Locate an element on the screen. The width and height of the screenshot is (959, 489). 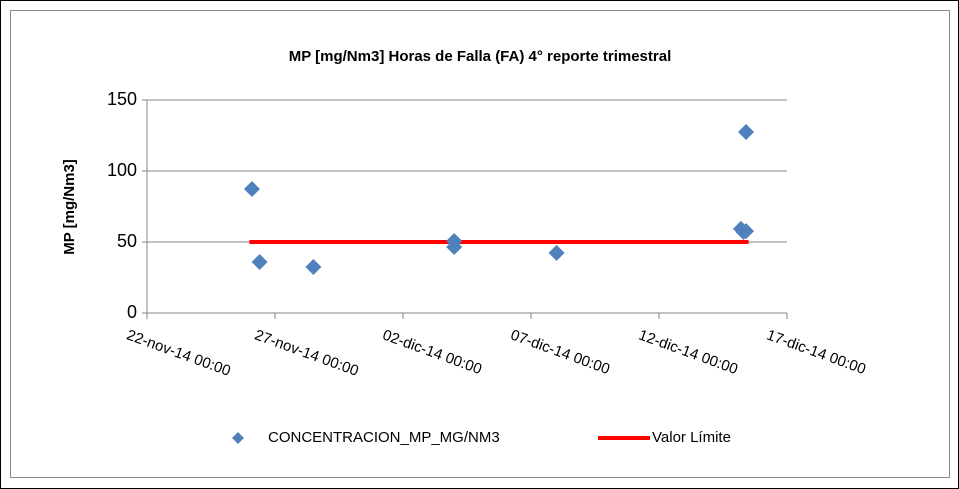
y-tick-label: 50 is located at coordinates (127, 241).